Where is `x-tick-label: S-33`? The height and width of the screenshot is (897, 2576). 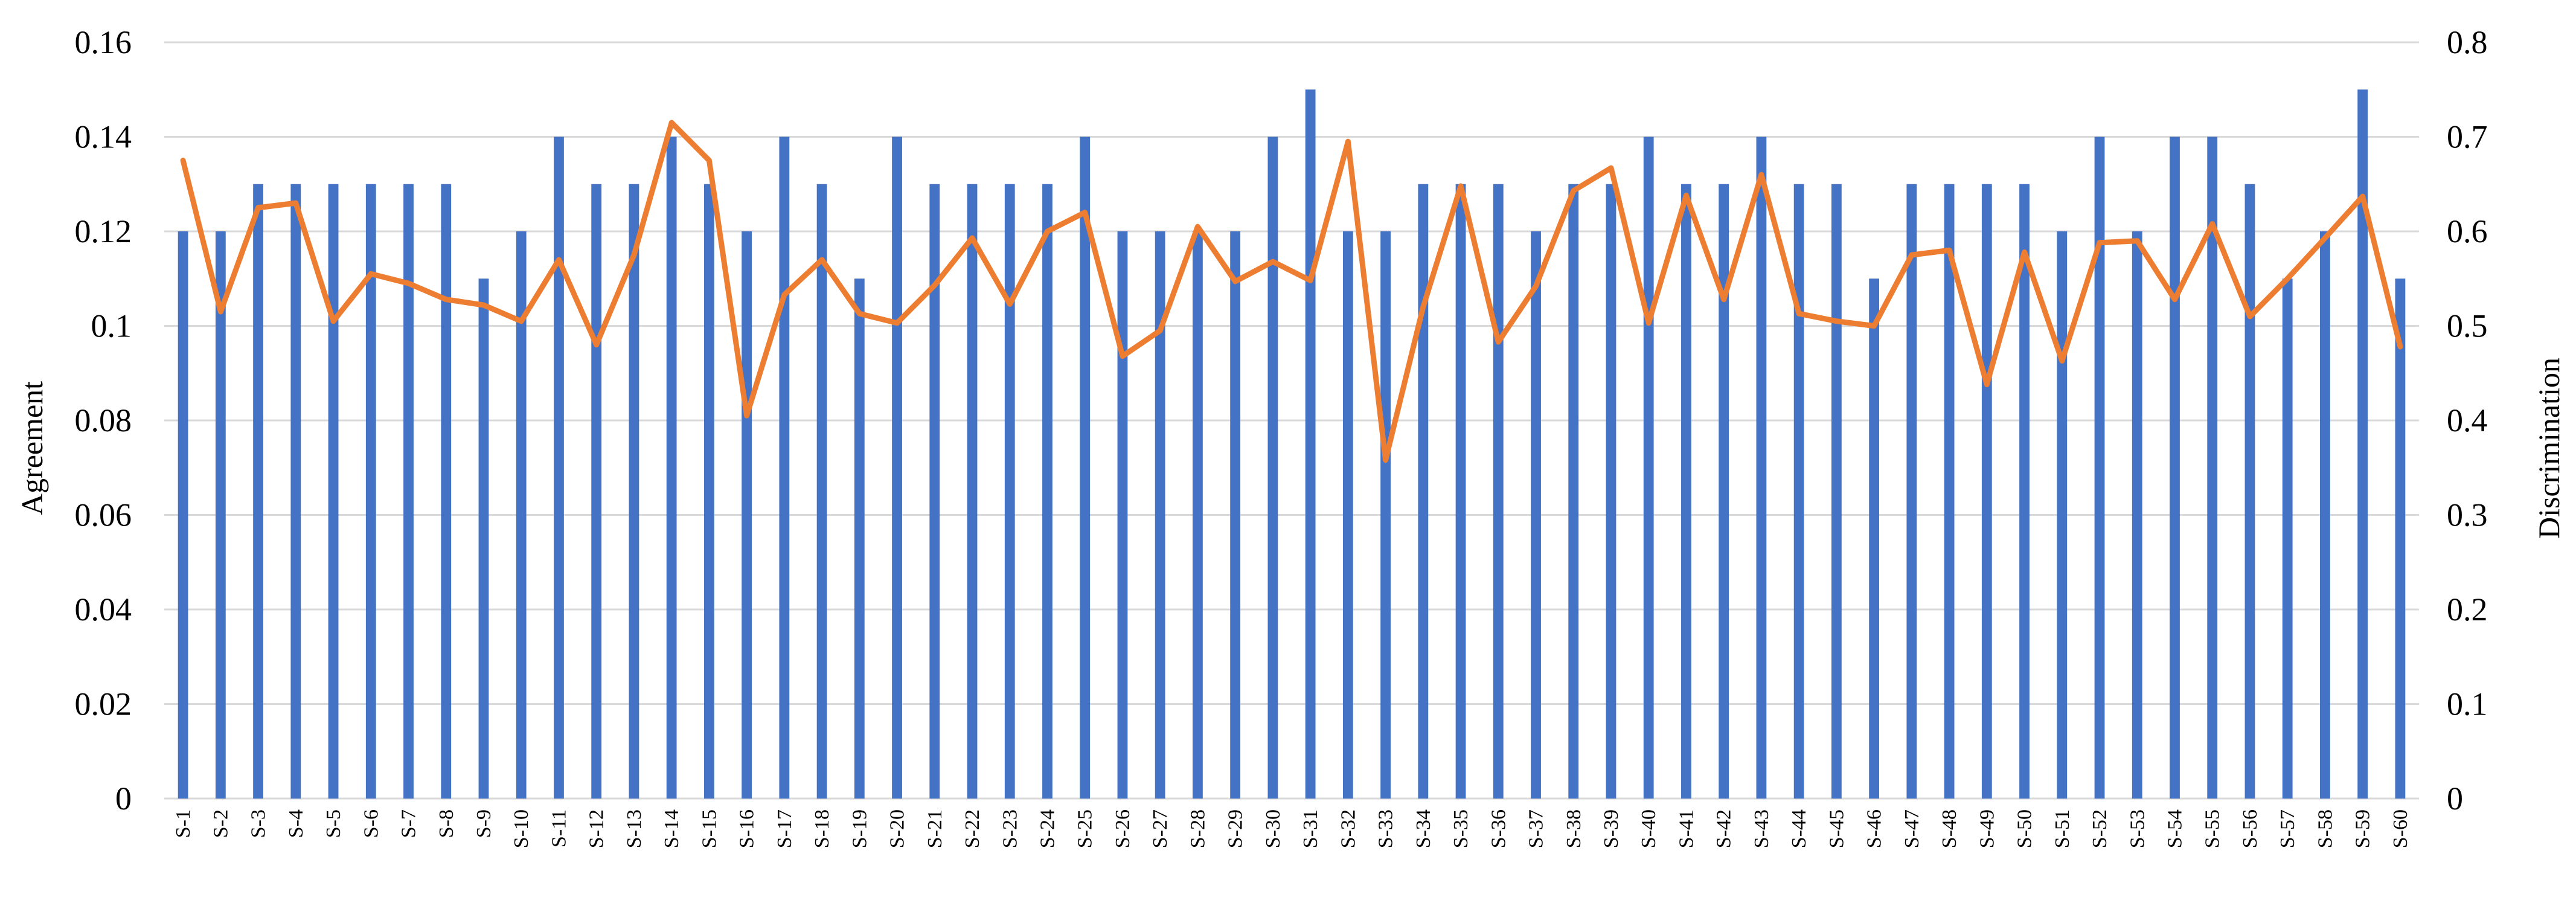 x-tick-label: S-33 is located at coordinates (1386, 828).